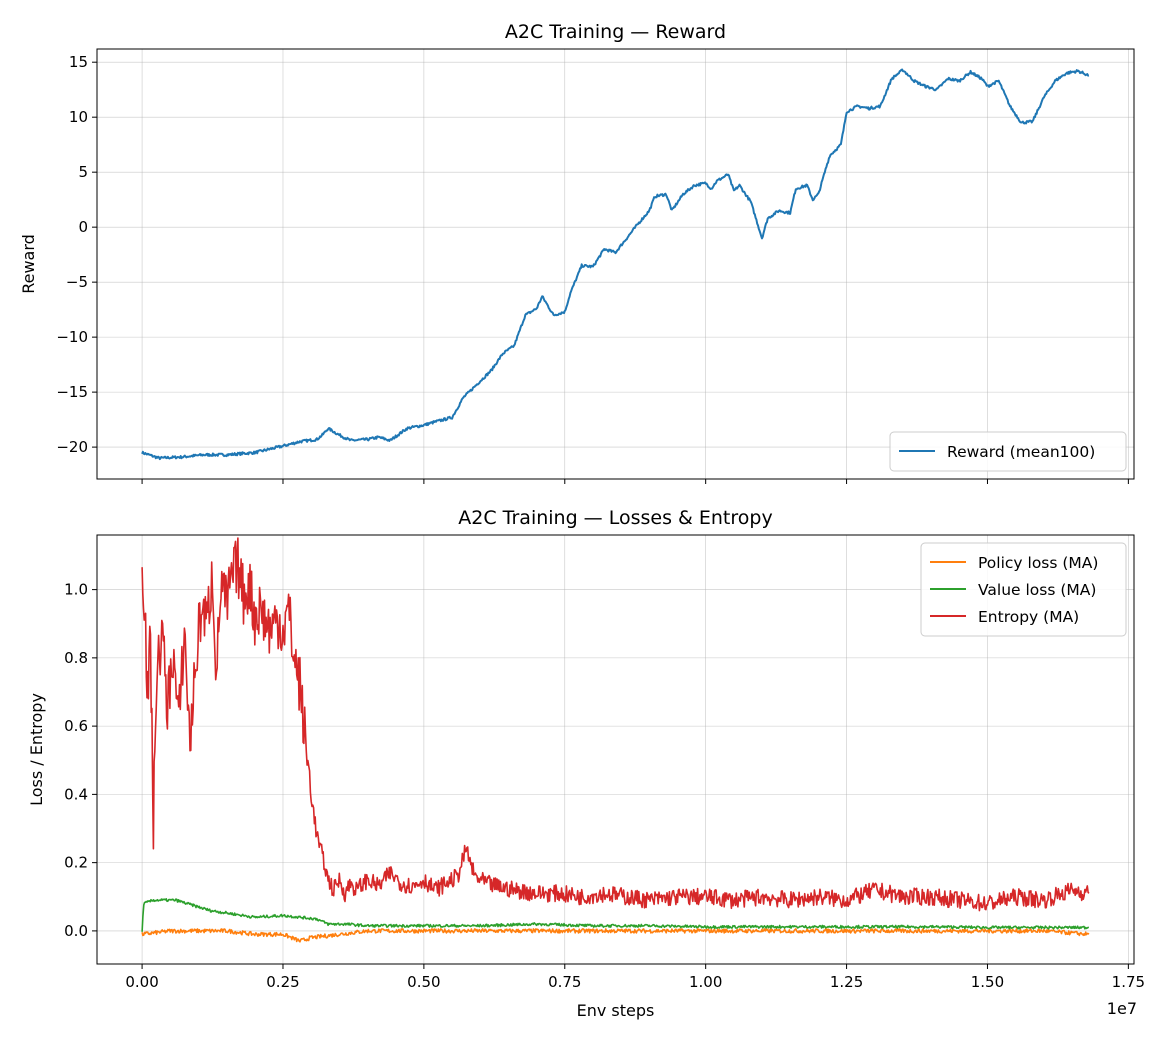  Describe the element at coordinates (72, 337) in the screenshot. I see `y-tick-label: −10` at that location.